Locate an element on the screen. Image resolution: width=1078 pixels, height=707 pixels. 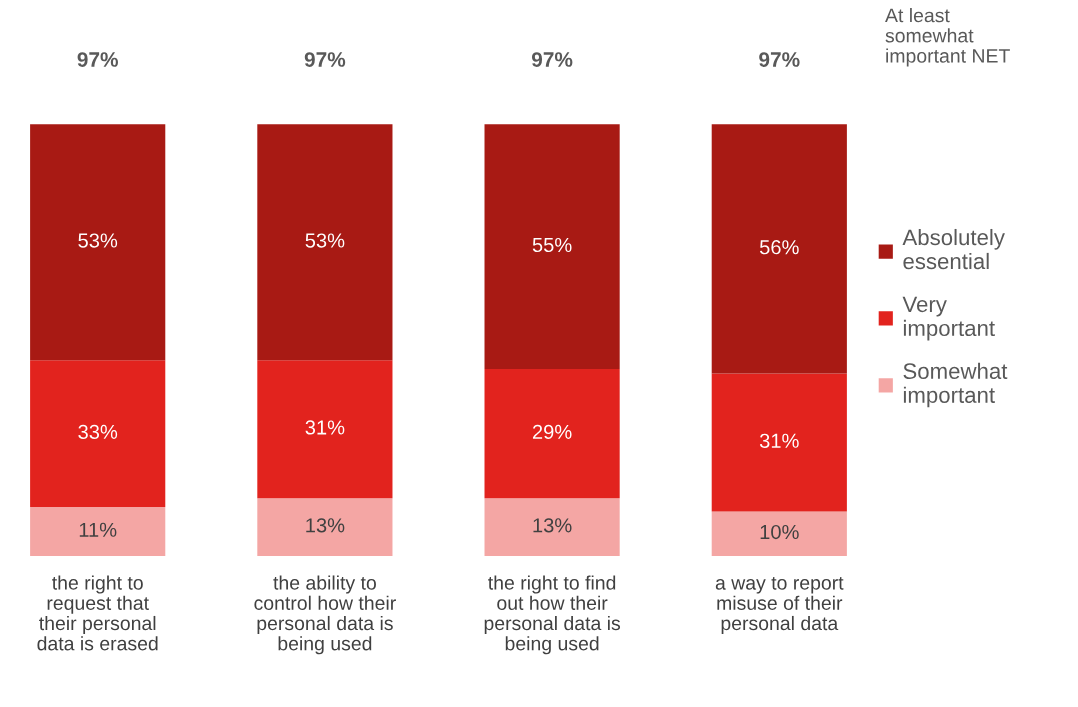
data-label: 33% is located at coordinates (98, 432).